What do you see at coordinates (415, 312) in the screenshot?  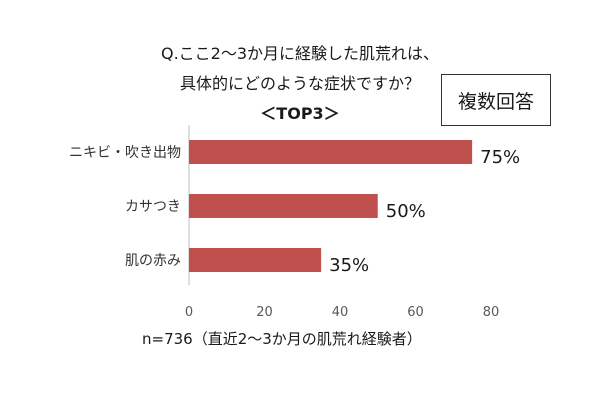 I see `x-tick-label-4: 60` at bounding box center [415, 312].